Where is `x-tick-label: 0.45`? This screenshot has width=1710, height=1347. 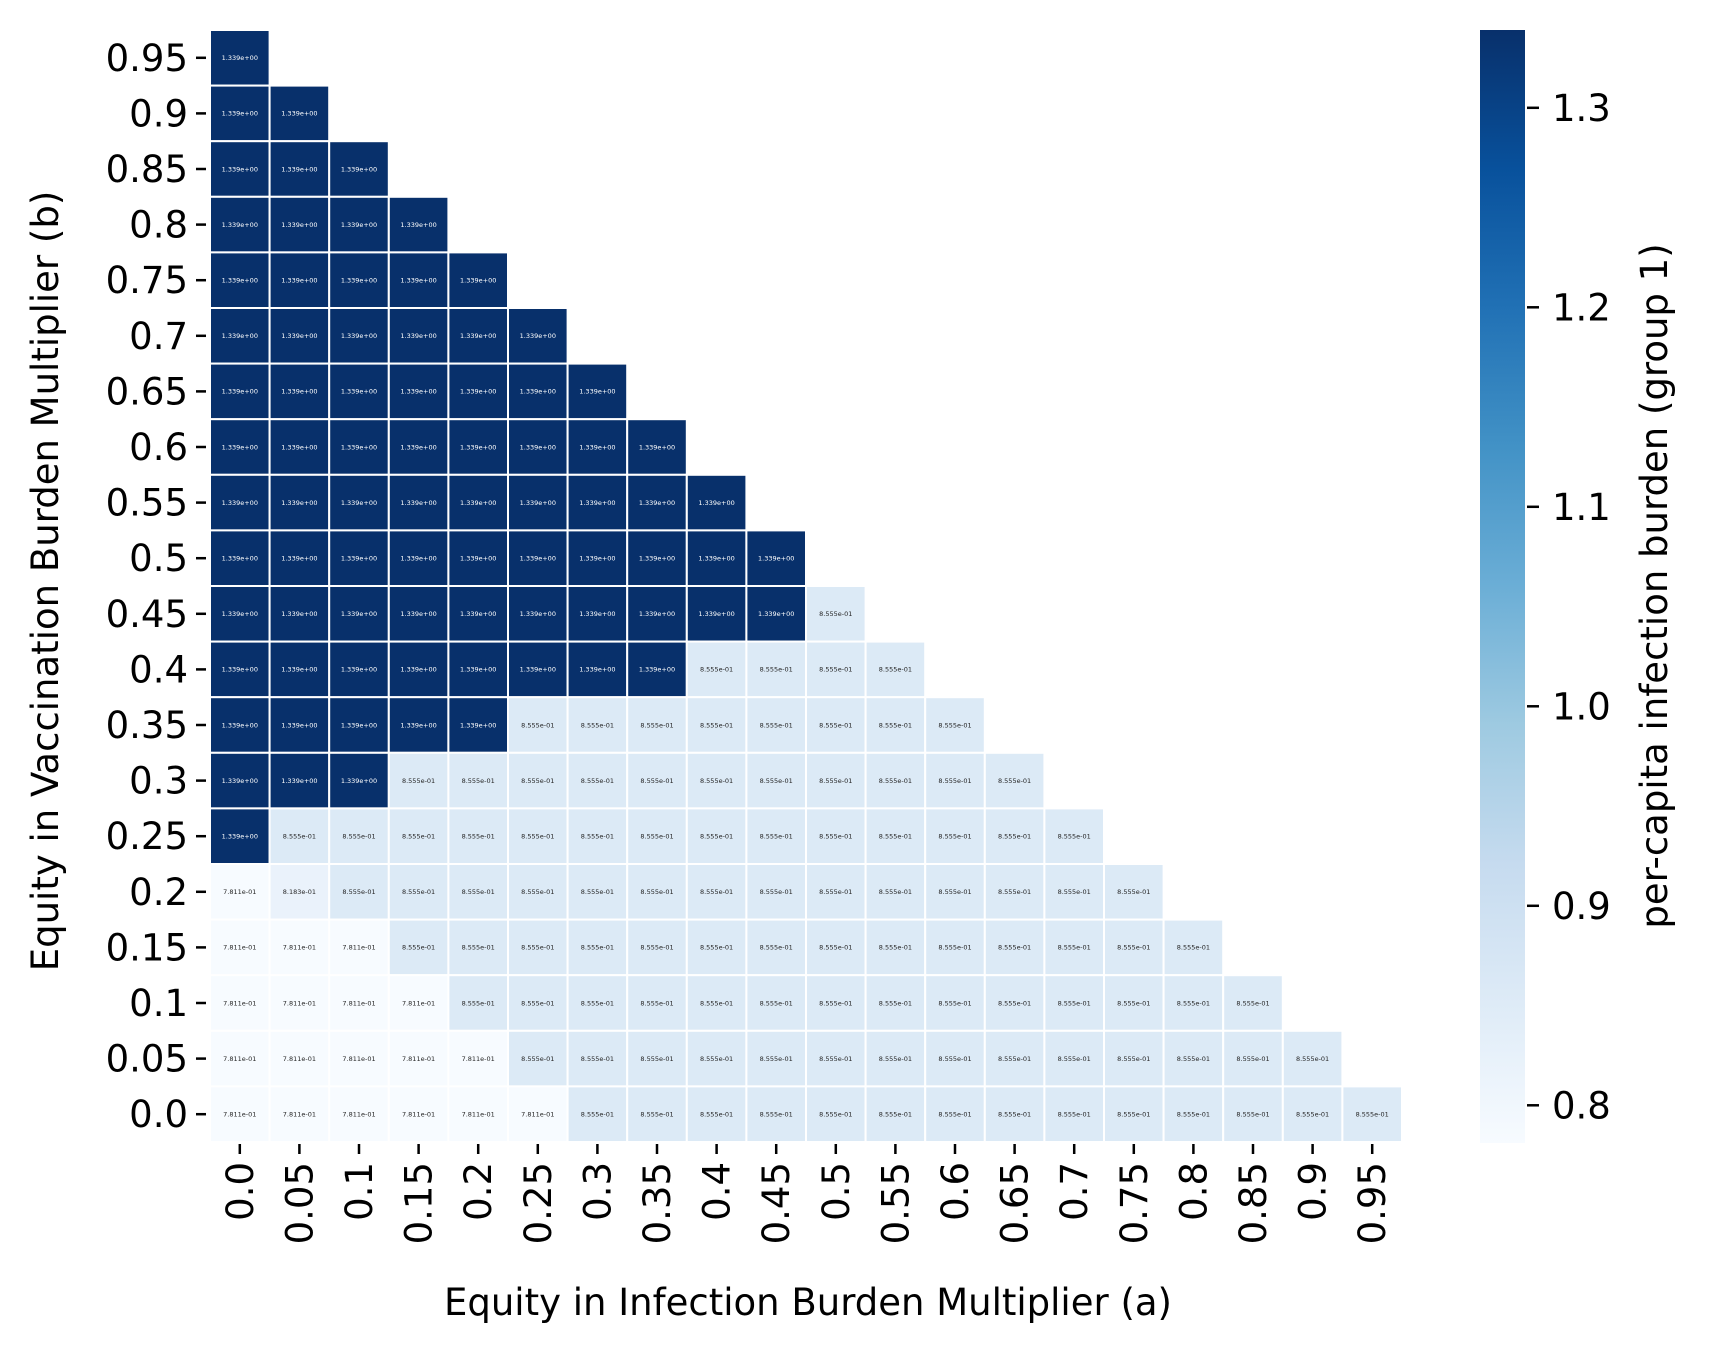 x-tick-label: 0.45 is located at coordinates (776, 1203).